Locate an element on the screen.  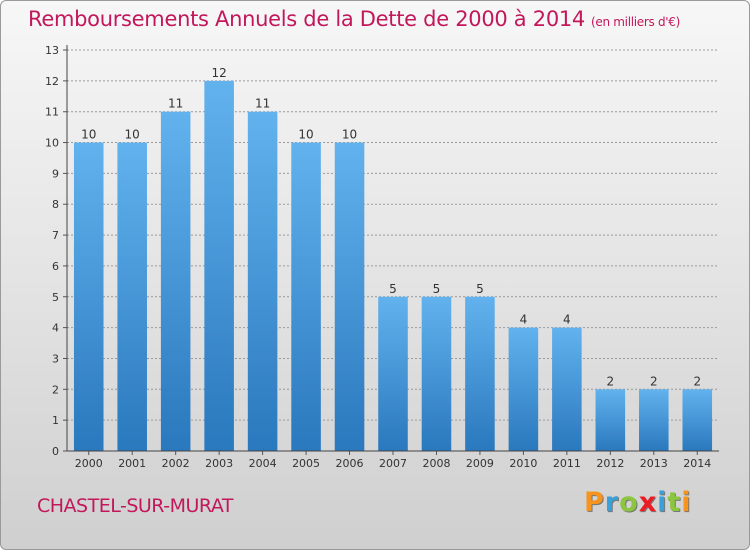
logo-letter: P is located at coordinates (594, 502).